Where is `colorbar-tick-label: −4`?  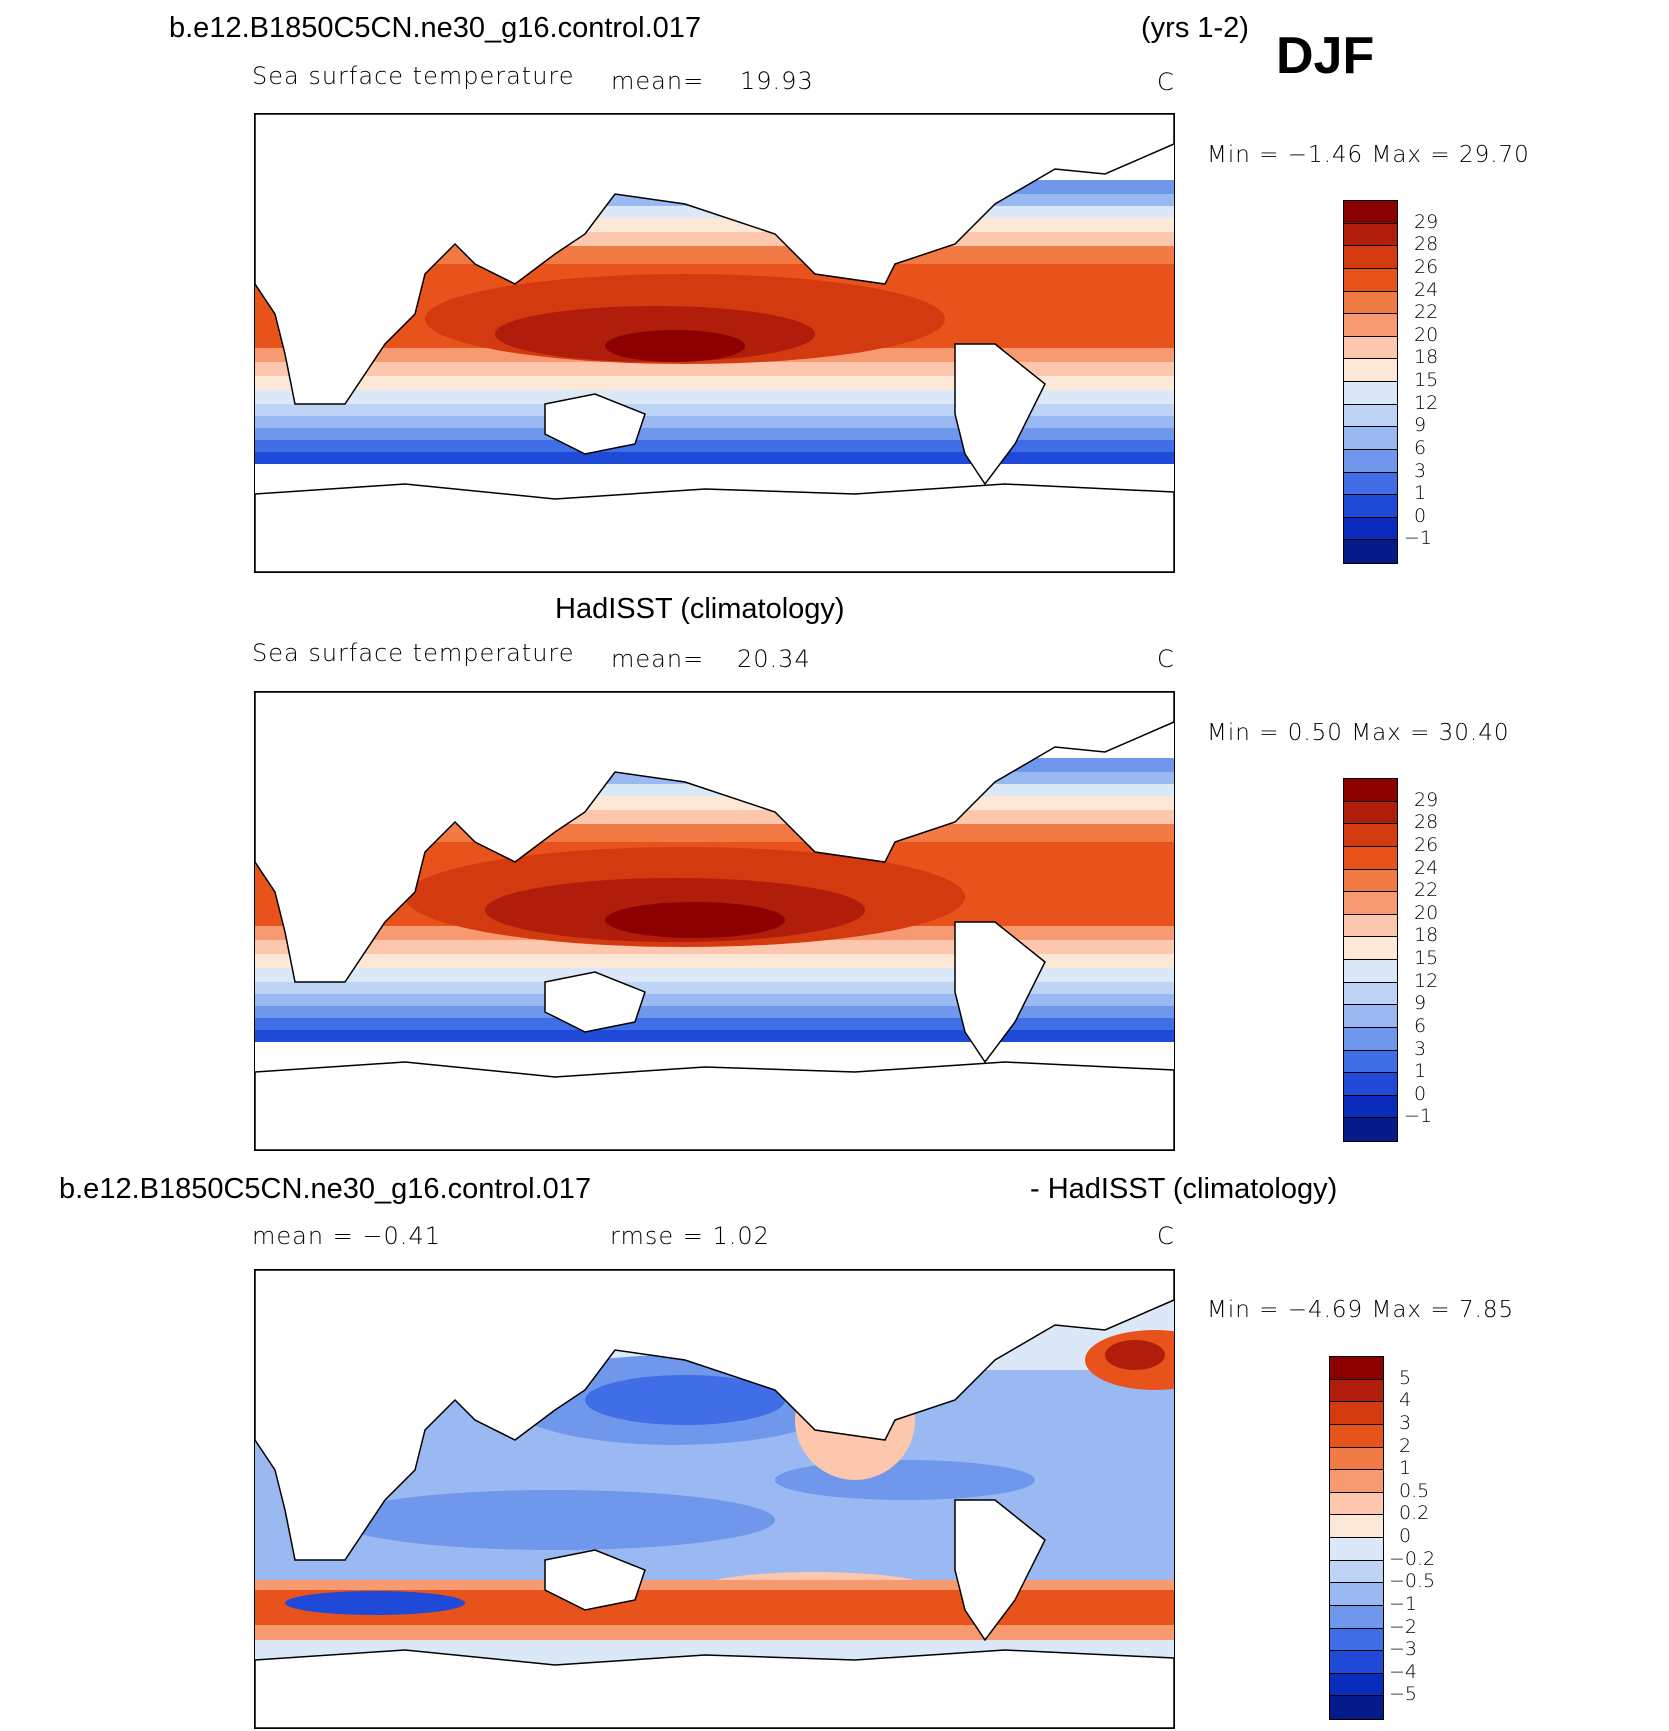
colorbar-tick-label: −4 is located at coordinates (1403, 1671).